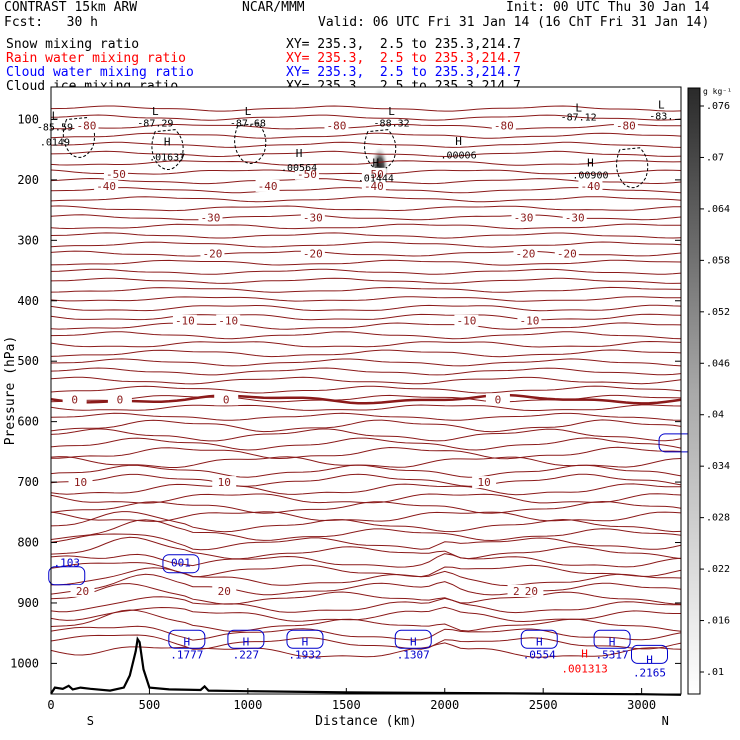 The width and height of the screenshot is (740, 740). What do you see at coordinates (665, 721) in the screenshot?
I see `x-end-label-north: N` at bounding box center [665, 721].